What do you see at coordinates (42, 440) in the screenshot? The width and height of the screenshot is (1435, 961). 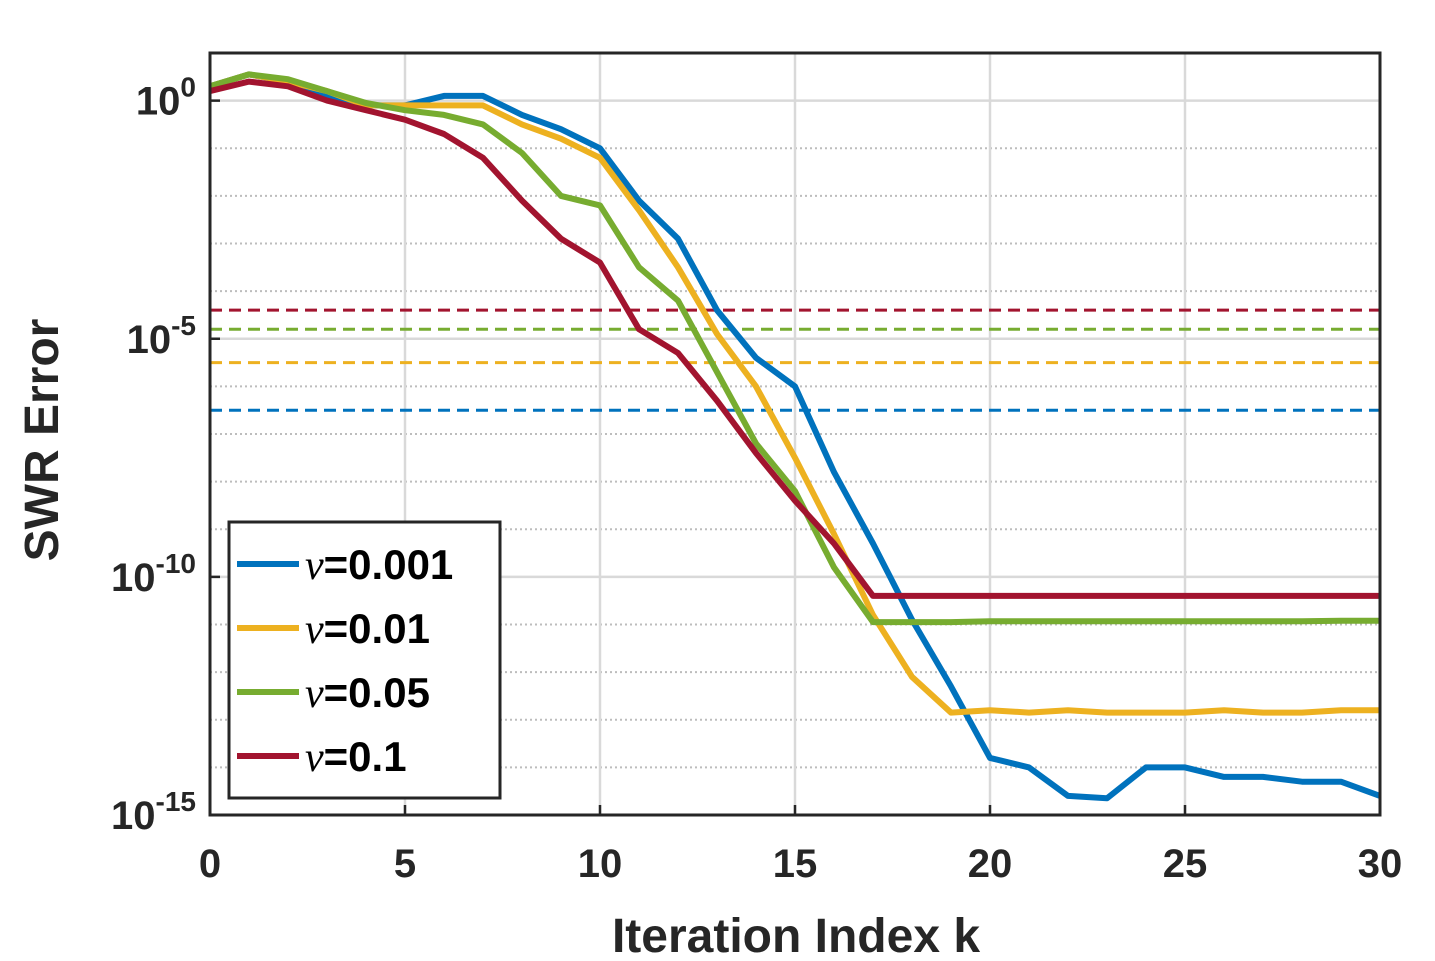 I see `y-axis-label: SWR Error` at bounding box center [42, 440].